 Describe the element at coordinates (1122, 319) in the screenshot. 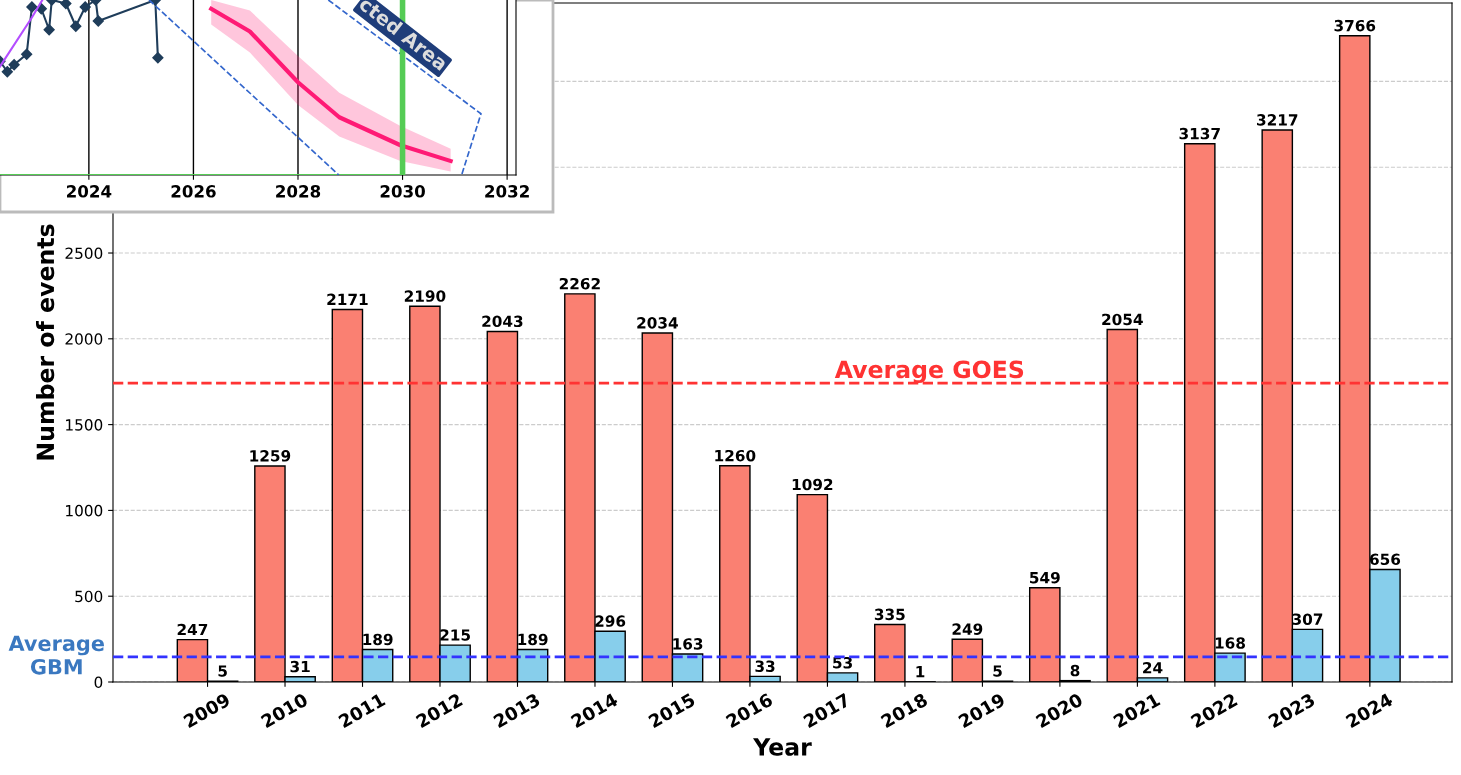

I see `data-label: 2054` at that location.